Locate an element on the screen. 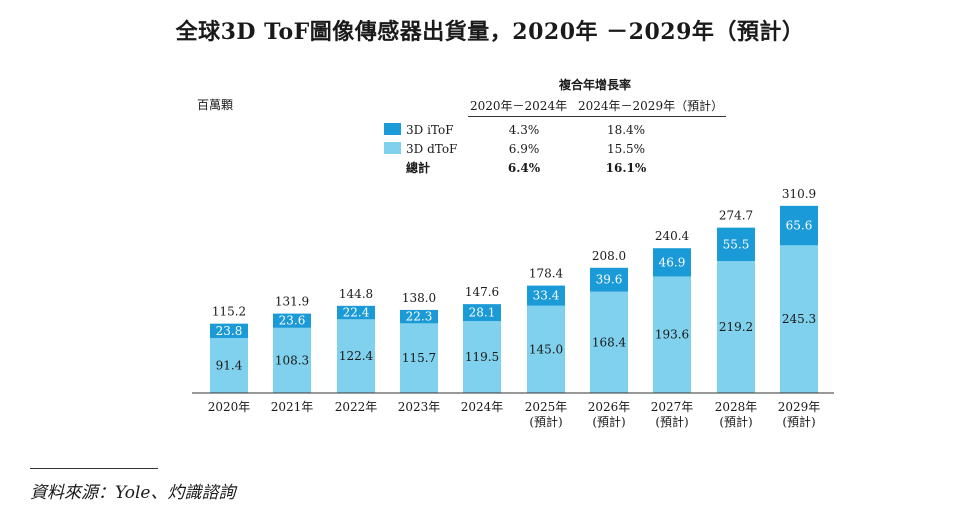  source-divider is located at coordinates (94, 468).